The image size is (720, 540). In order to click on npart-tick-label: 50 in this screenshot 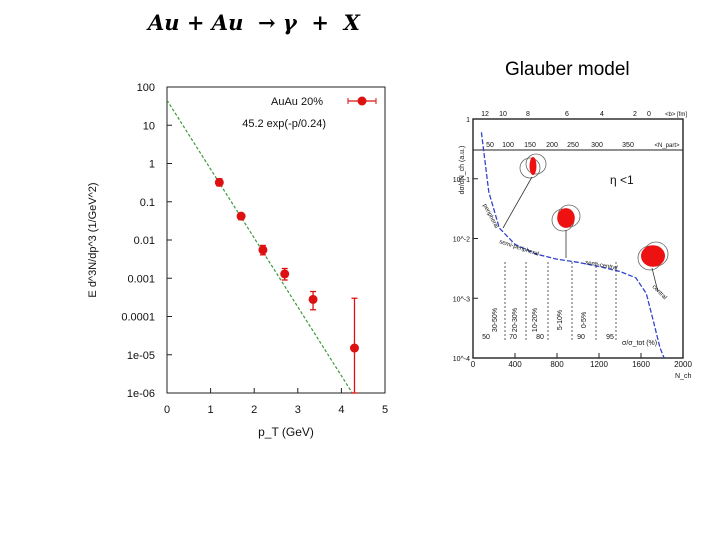, I will do `click(490, 145)`.